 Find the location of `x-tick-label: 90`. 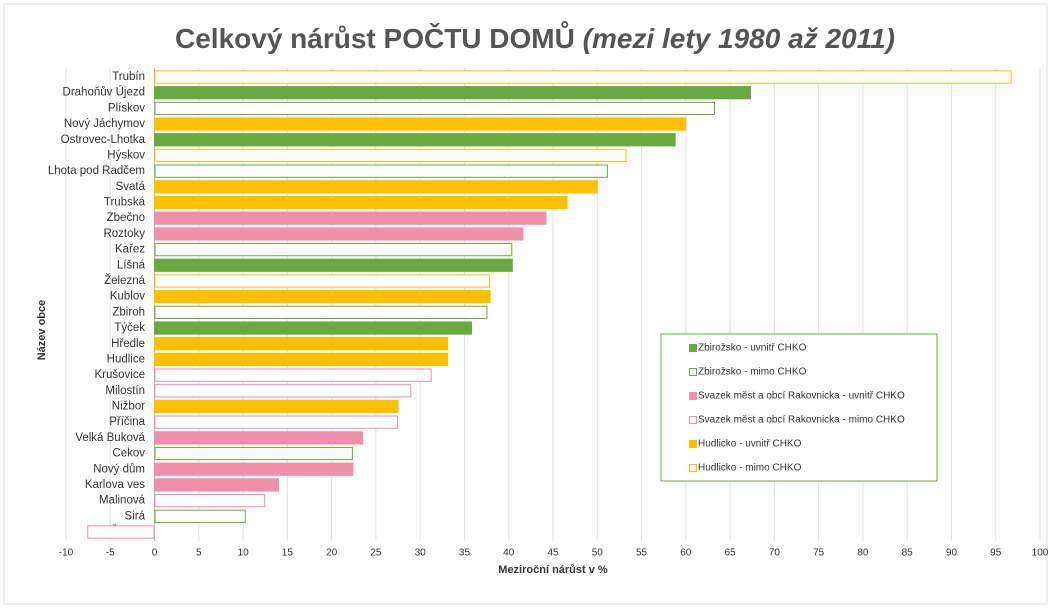

x-tick-label: 90 is located at coordinates (952, 553).